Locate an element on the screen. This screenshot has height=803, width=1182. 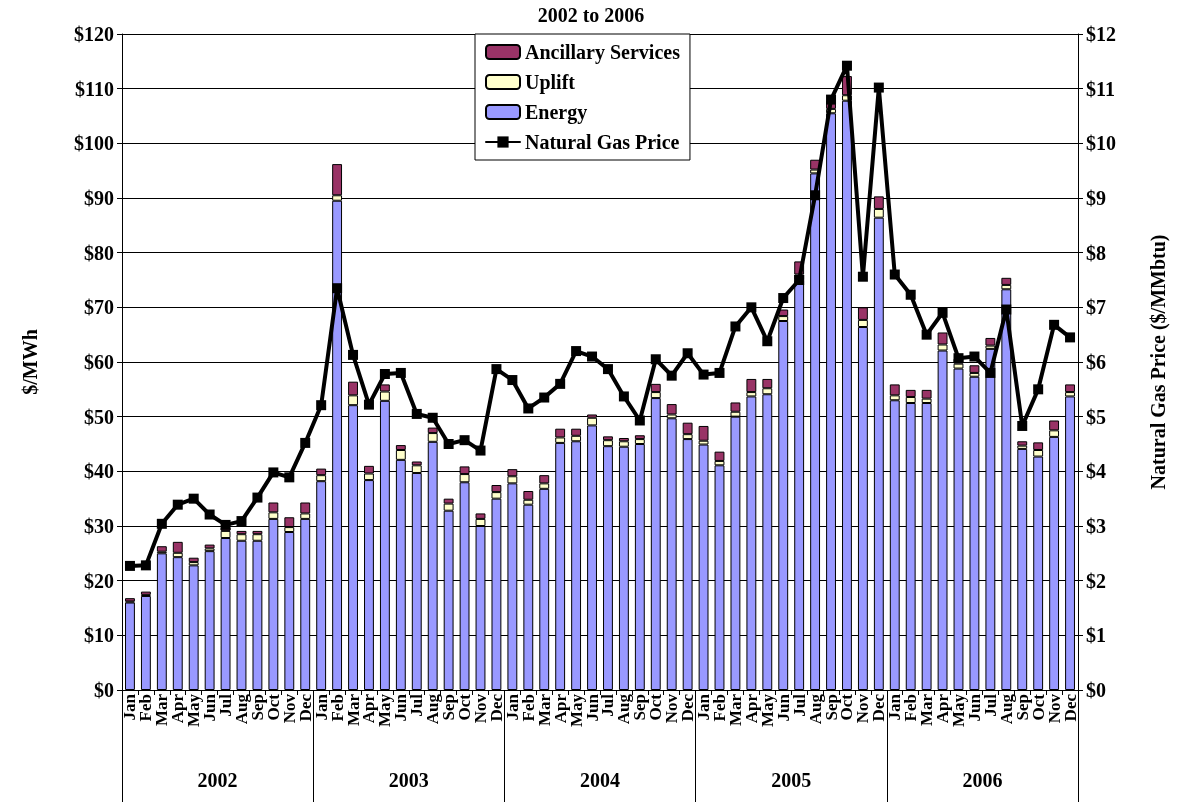
y-tick-label: $60 is located at coordinates (99, 362).